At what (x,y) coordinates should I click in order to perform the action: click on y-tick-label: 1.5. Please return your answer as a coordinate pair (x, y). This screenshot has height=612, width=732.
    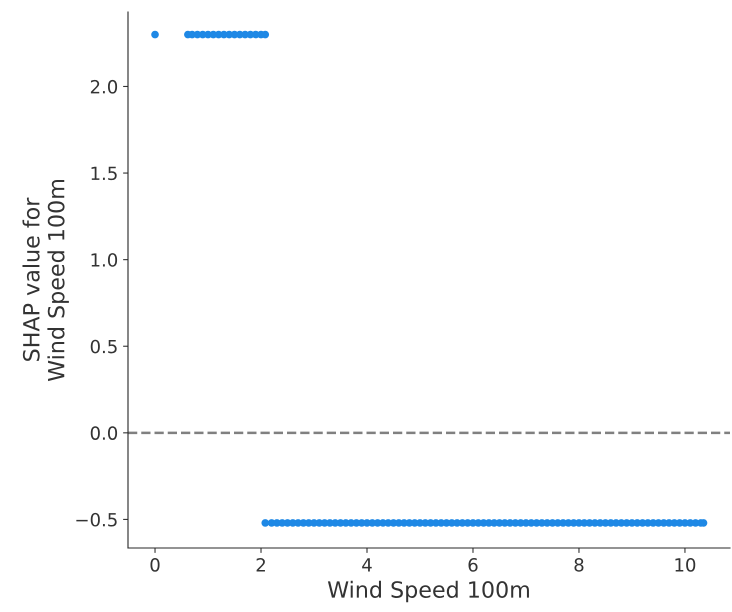
    Looking at the image, I should click on (104, 173).